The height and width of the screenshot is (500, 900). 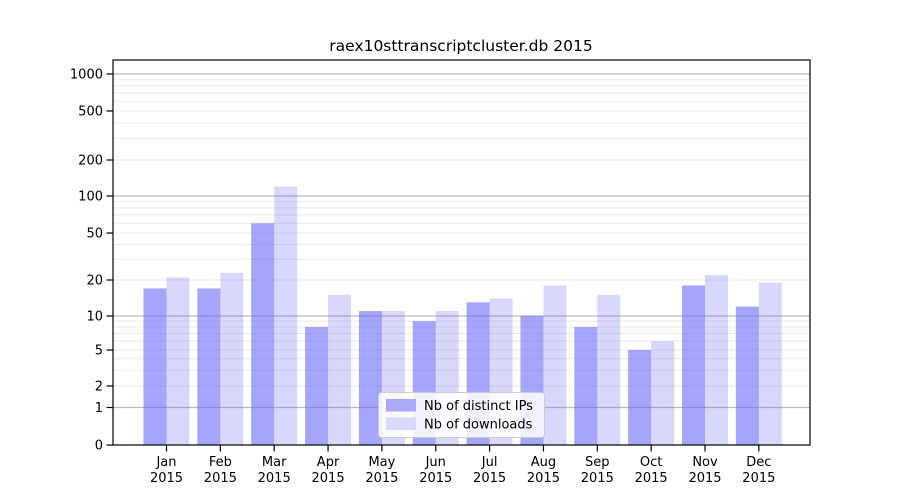 What do you see at coordinates (705, 462) in the screenshot?
I see `xtick-label-month-nov: Nov` at bounding box center [705, 462].